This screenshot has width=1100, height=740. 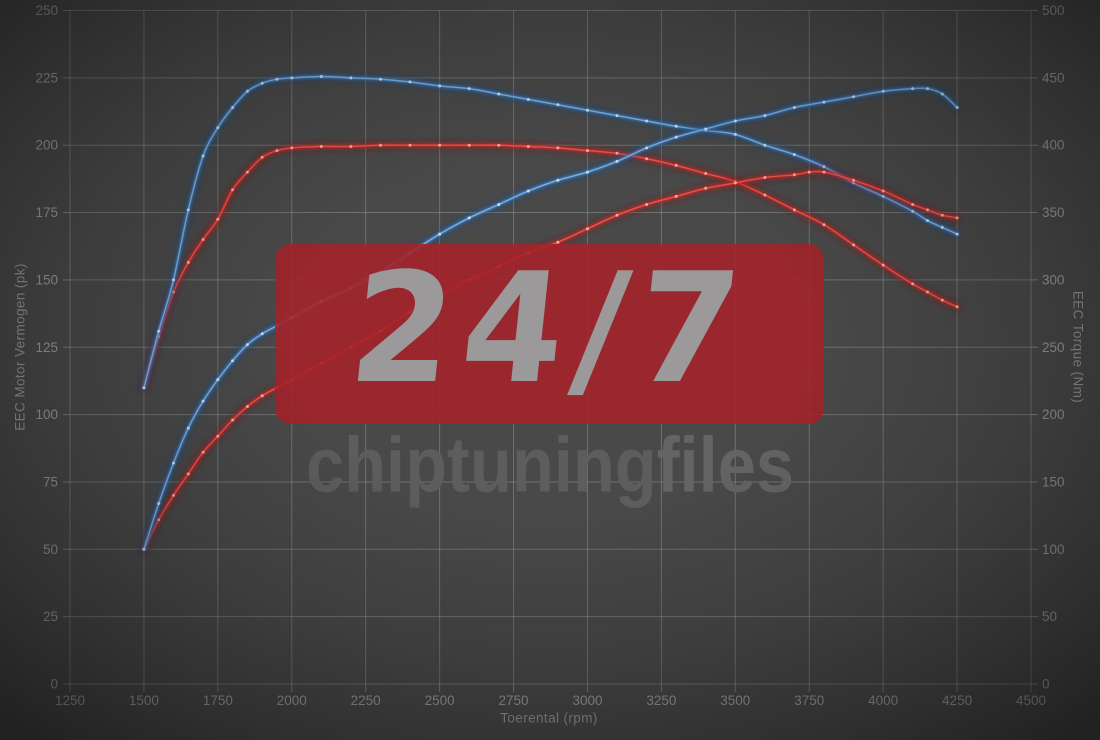 I want to click on y-right-tick-label: 250, so click(x=1053, y=347).